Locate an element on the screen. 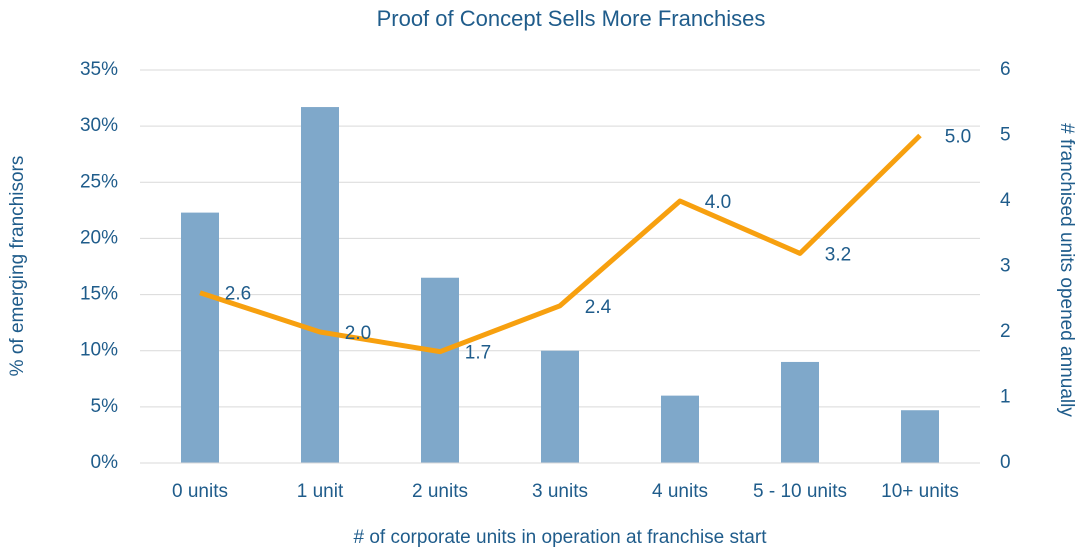  x-tick-label: 5 - 10 units is located at coordinates (800, 491).